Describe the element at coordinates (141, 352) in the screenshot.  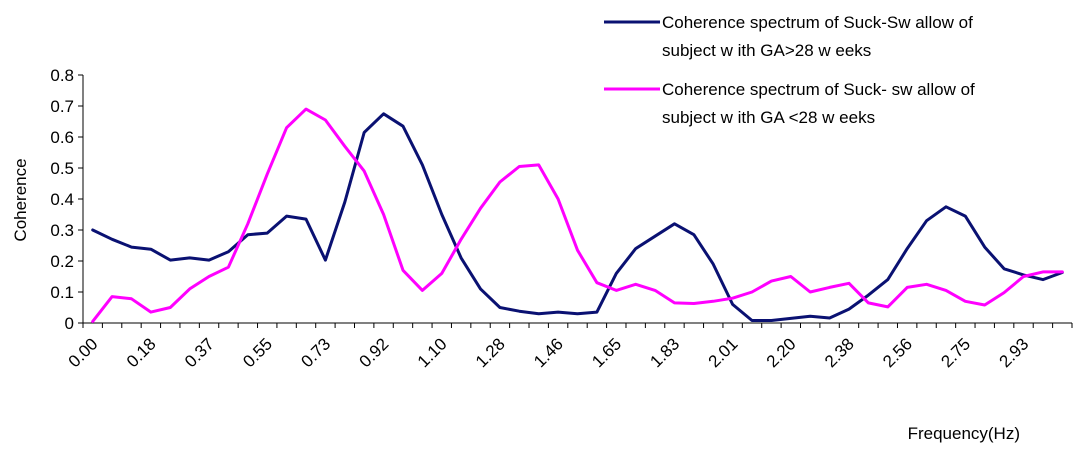
I see `x-tick-label: 0.18` at that location.